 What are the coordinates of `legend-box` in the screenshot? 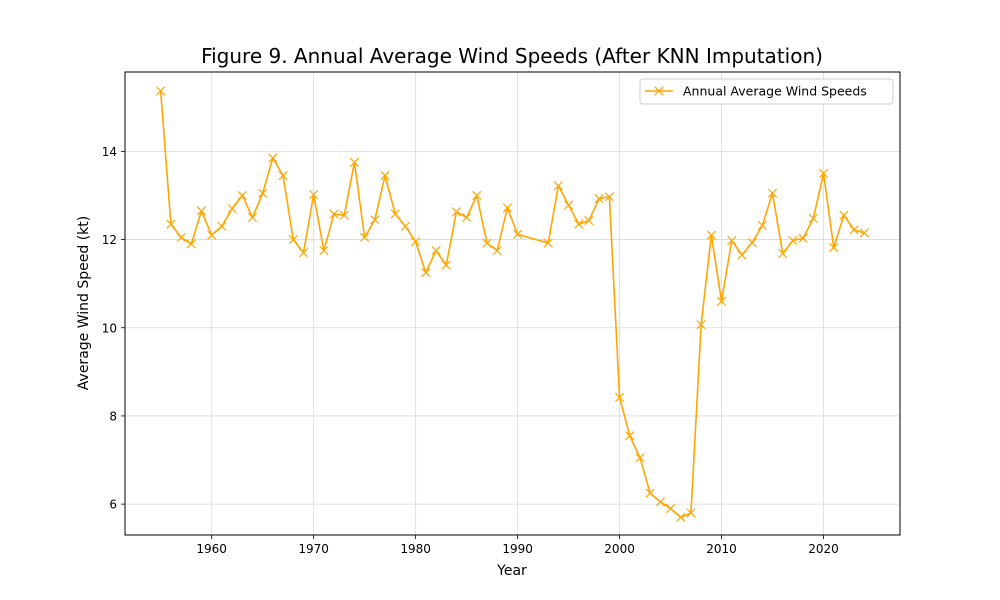 It's located at (766, 91).